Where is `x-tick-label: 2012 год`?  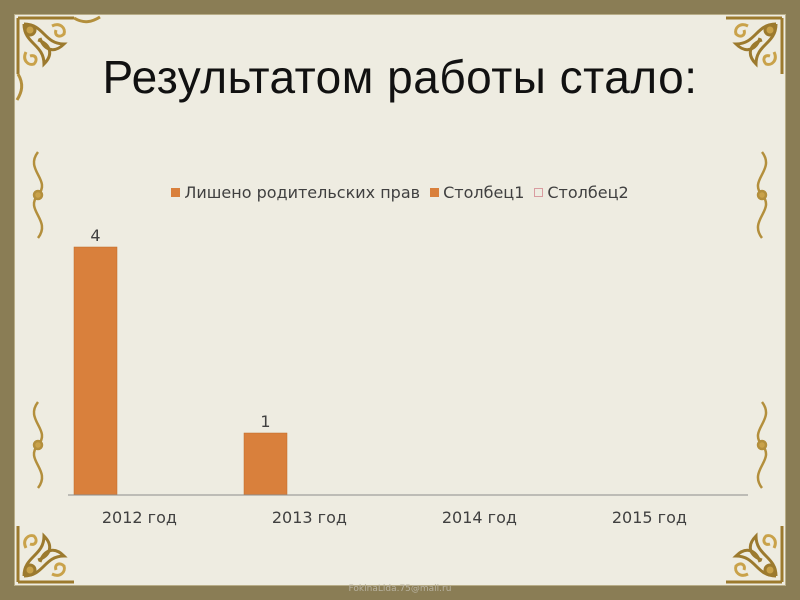 x-tick-label: 2012 год is located at coordinates (139, 517).